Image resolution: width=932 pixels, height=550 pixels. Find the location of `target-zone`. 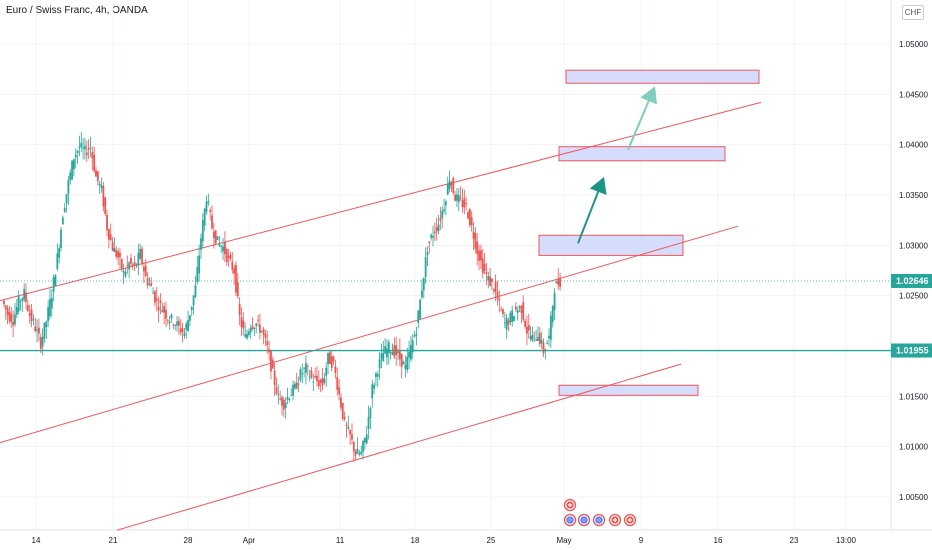

target-zone is located at coordinates (642, 154).